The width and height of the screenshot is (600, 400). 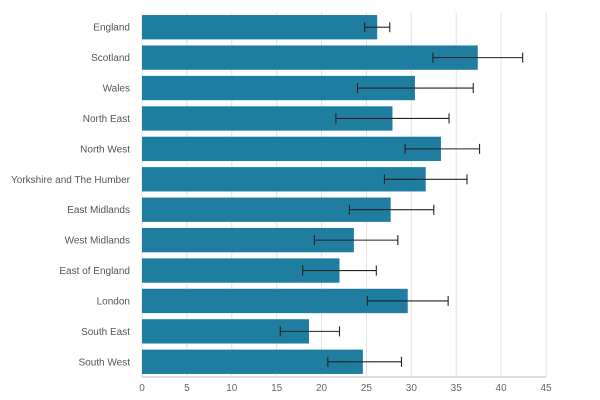 What do you see at coordinates (284, 179) in the screenshot?
I see `bar-yorkshire-and-the-humber` at bounding box center [284, 179].